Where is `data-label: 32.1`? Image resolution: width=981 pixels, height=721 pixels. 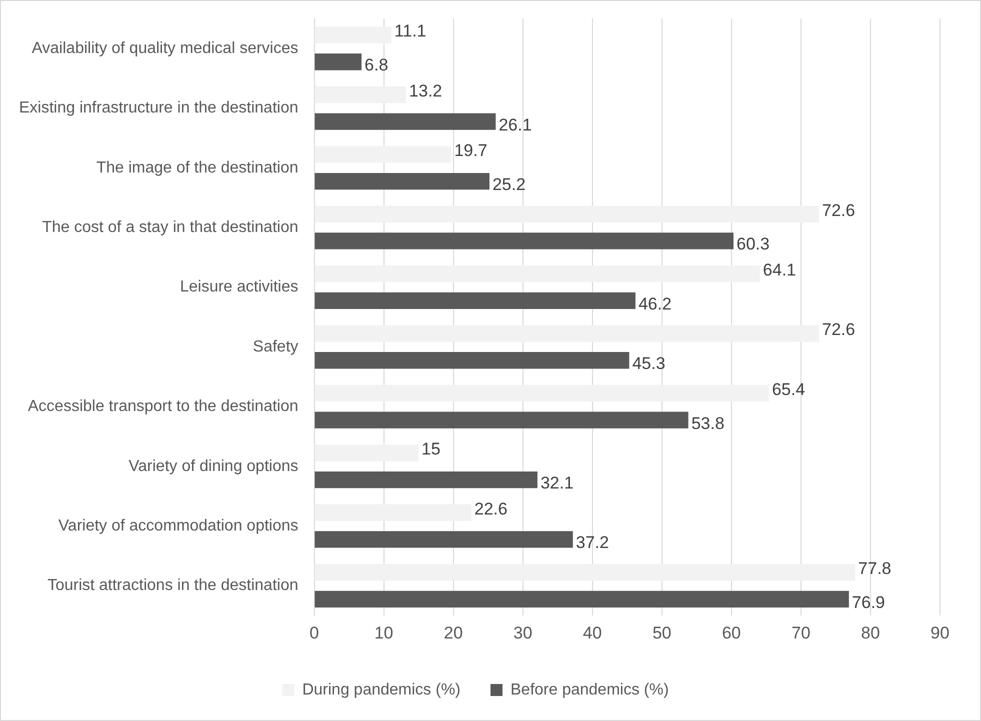
data-label: 32.1 is located at coordinates (557, 482).